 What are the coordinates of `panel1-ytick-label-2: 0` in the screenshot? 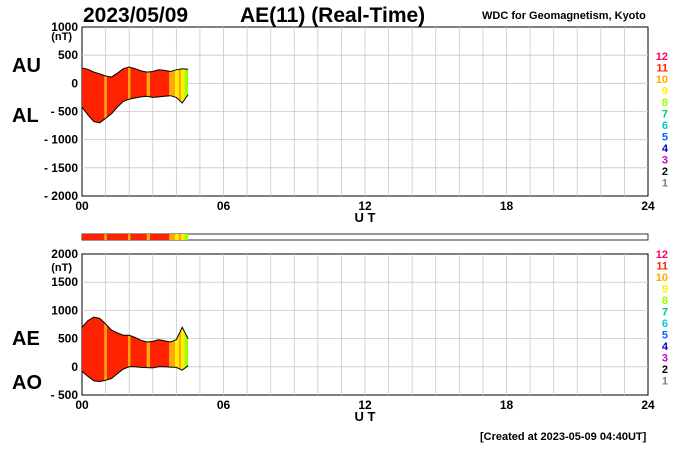 It's located at (74, 83).